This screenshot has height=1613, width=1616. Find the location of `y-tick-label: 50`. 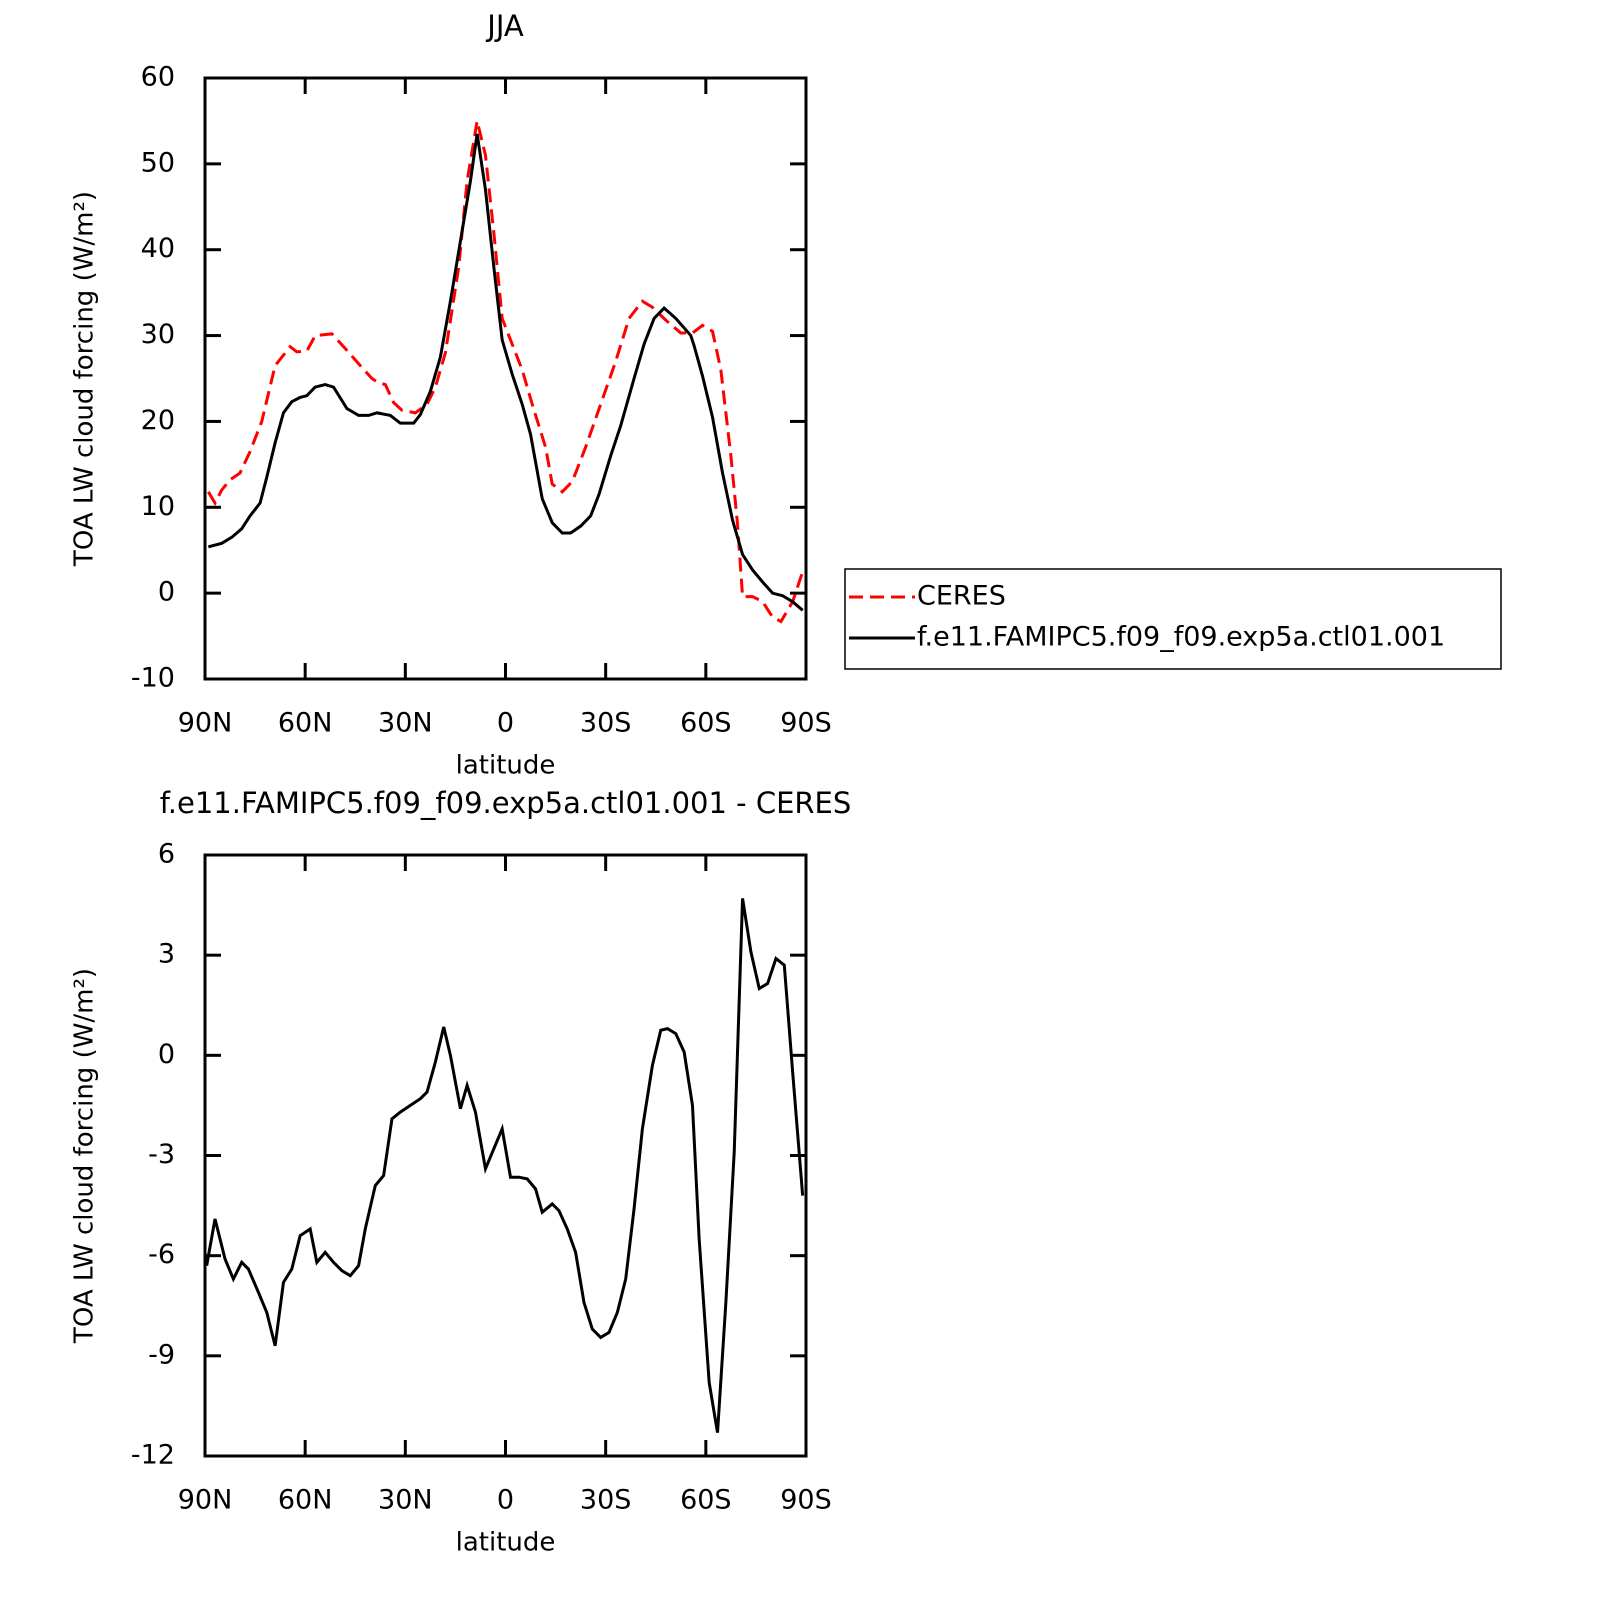

y-tick-label: 50 is located at coordinates (158, 162).